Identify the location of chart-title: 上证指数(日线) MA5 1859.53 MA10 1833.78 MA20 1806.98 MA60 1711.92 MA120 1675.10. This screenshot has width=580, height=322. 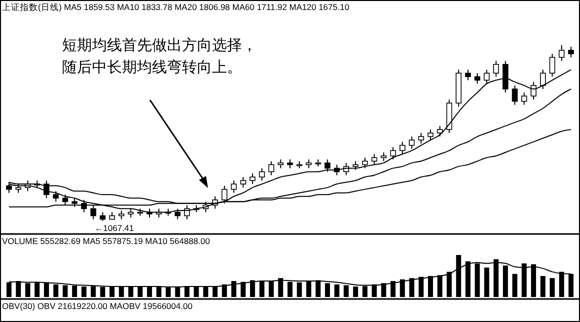
(176, 7).